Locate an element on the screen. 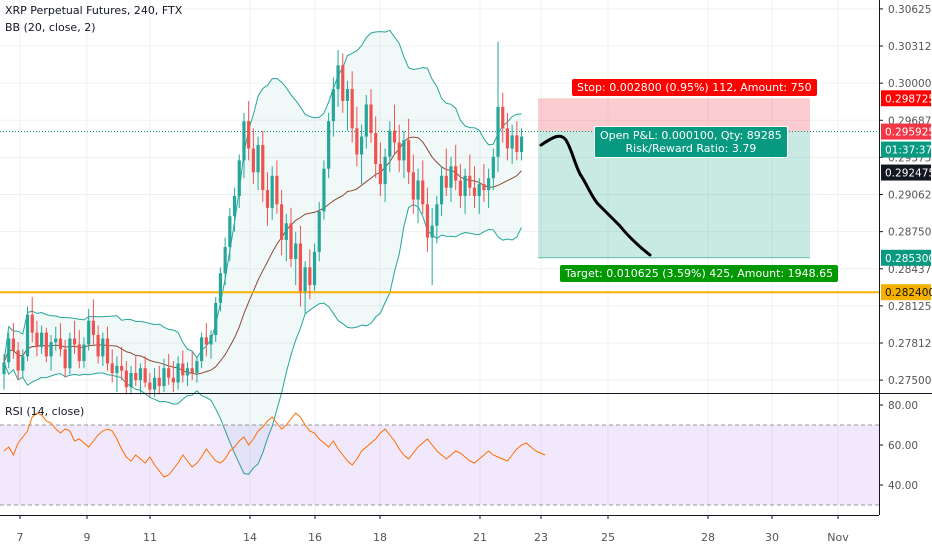 This screenshot has width=932, height=550. price-tick-label: 0.284375 is located at coordinates (910, 270).